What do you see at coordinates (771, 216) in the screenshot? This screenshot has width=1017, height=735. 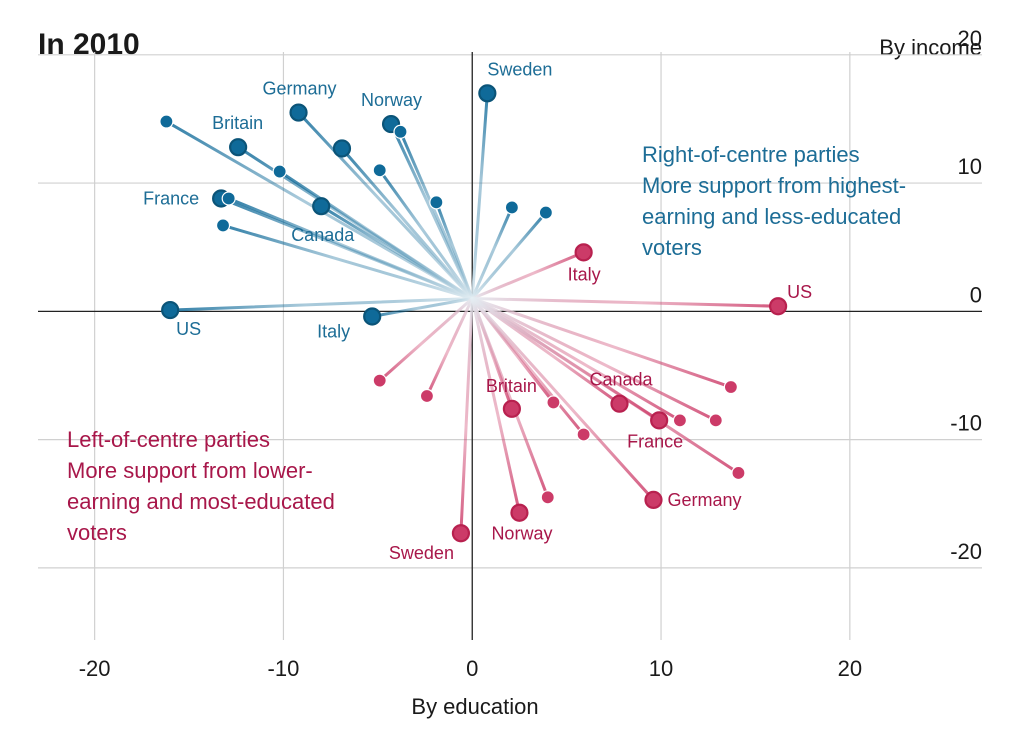 I see `right-annotation-line-2: earning and less-educated` at bounding box center [771, 216].